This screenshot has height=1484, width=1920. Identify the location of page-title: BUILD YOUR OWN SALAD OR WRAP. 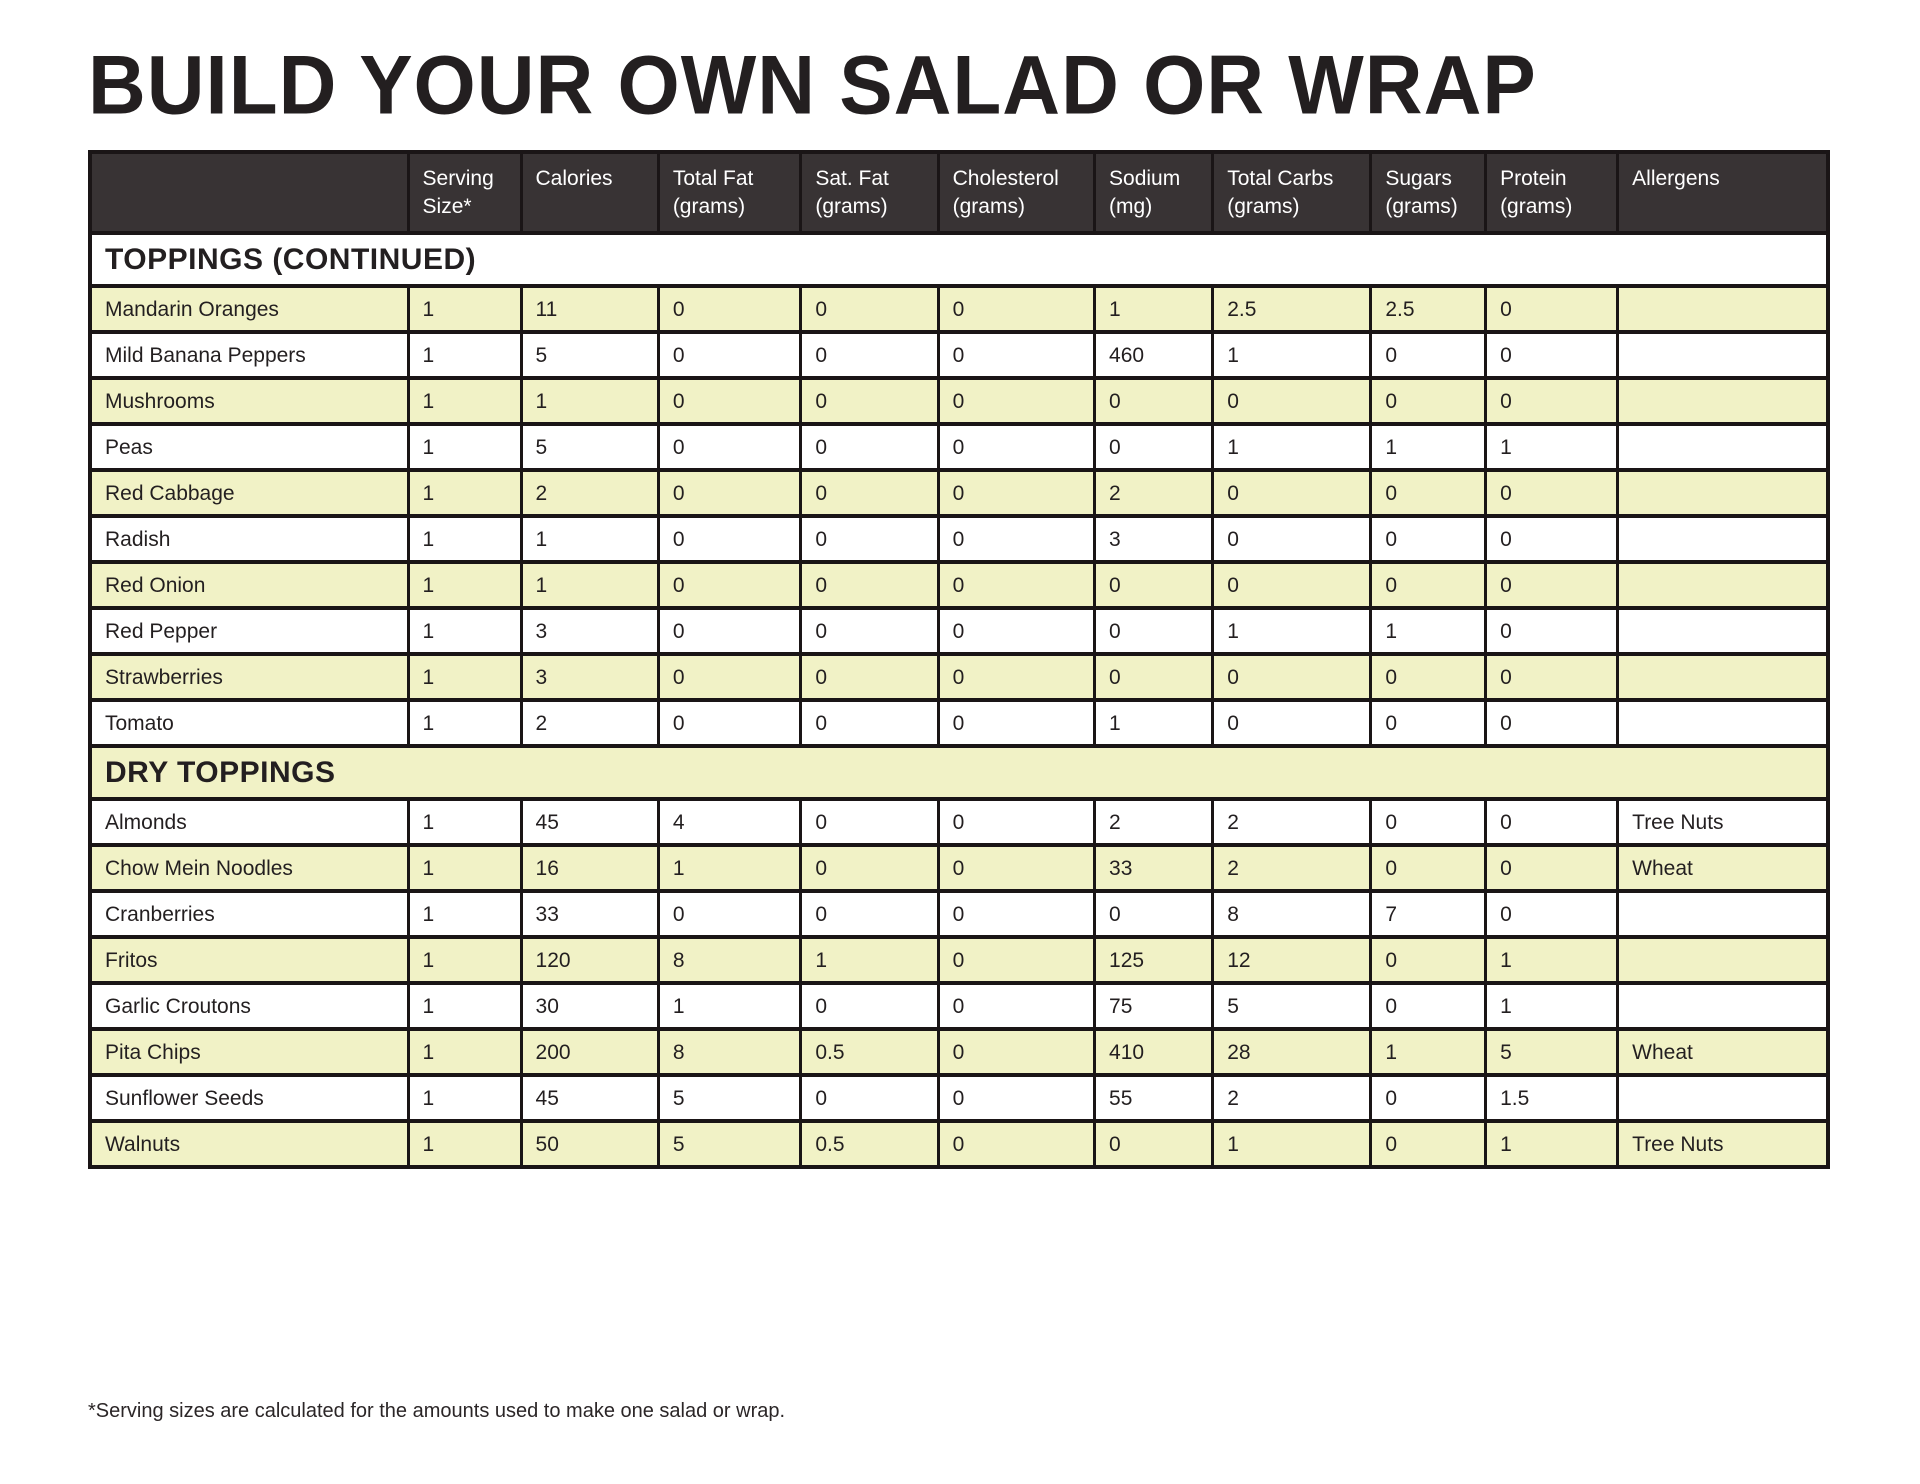
(812, 85).